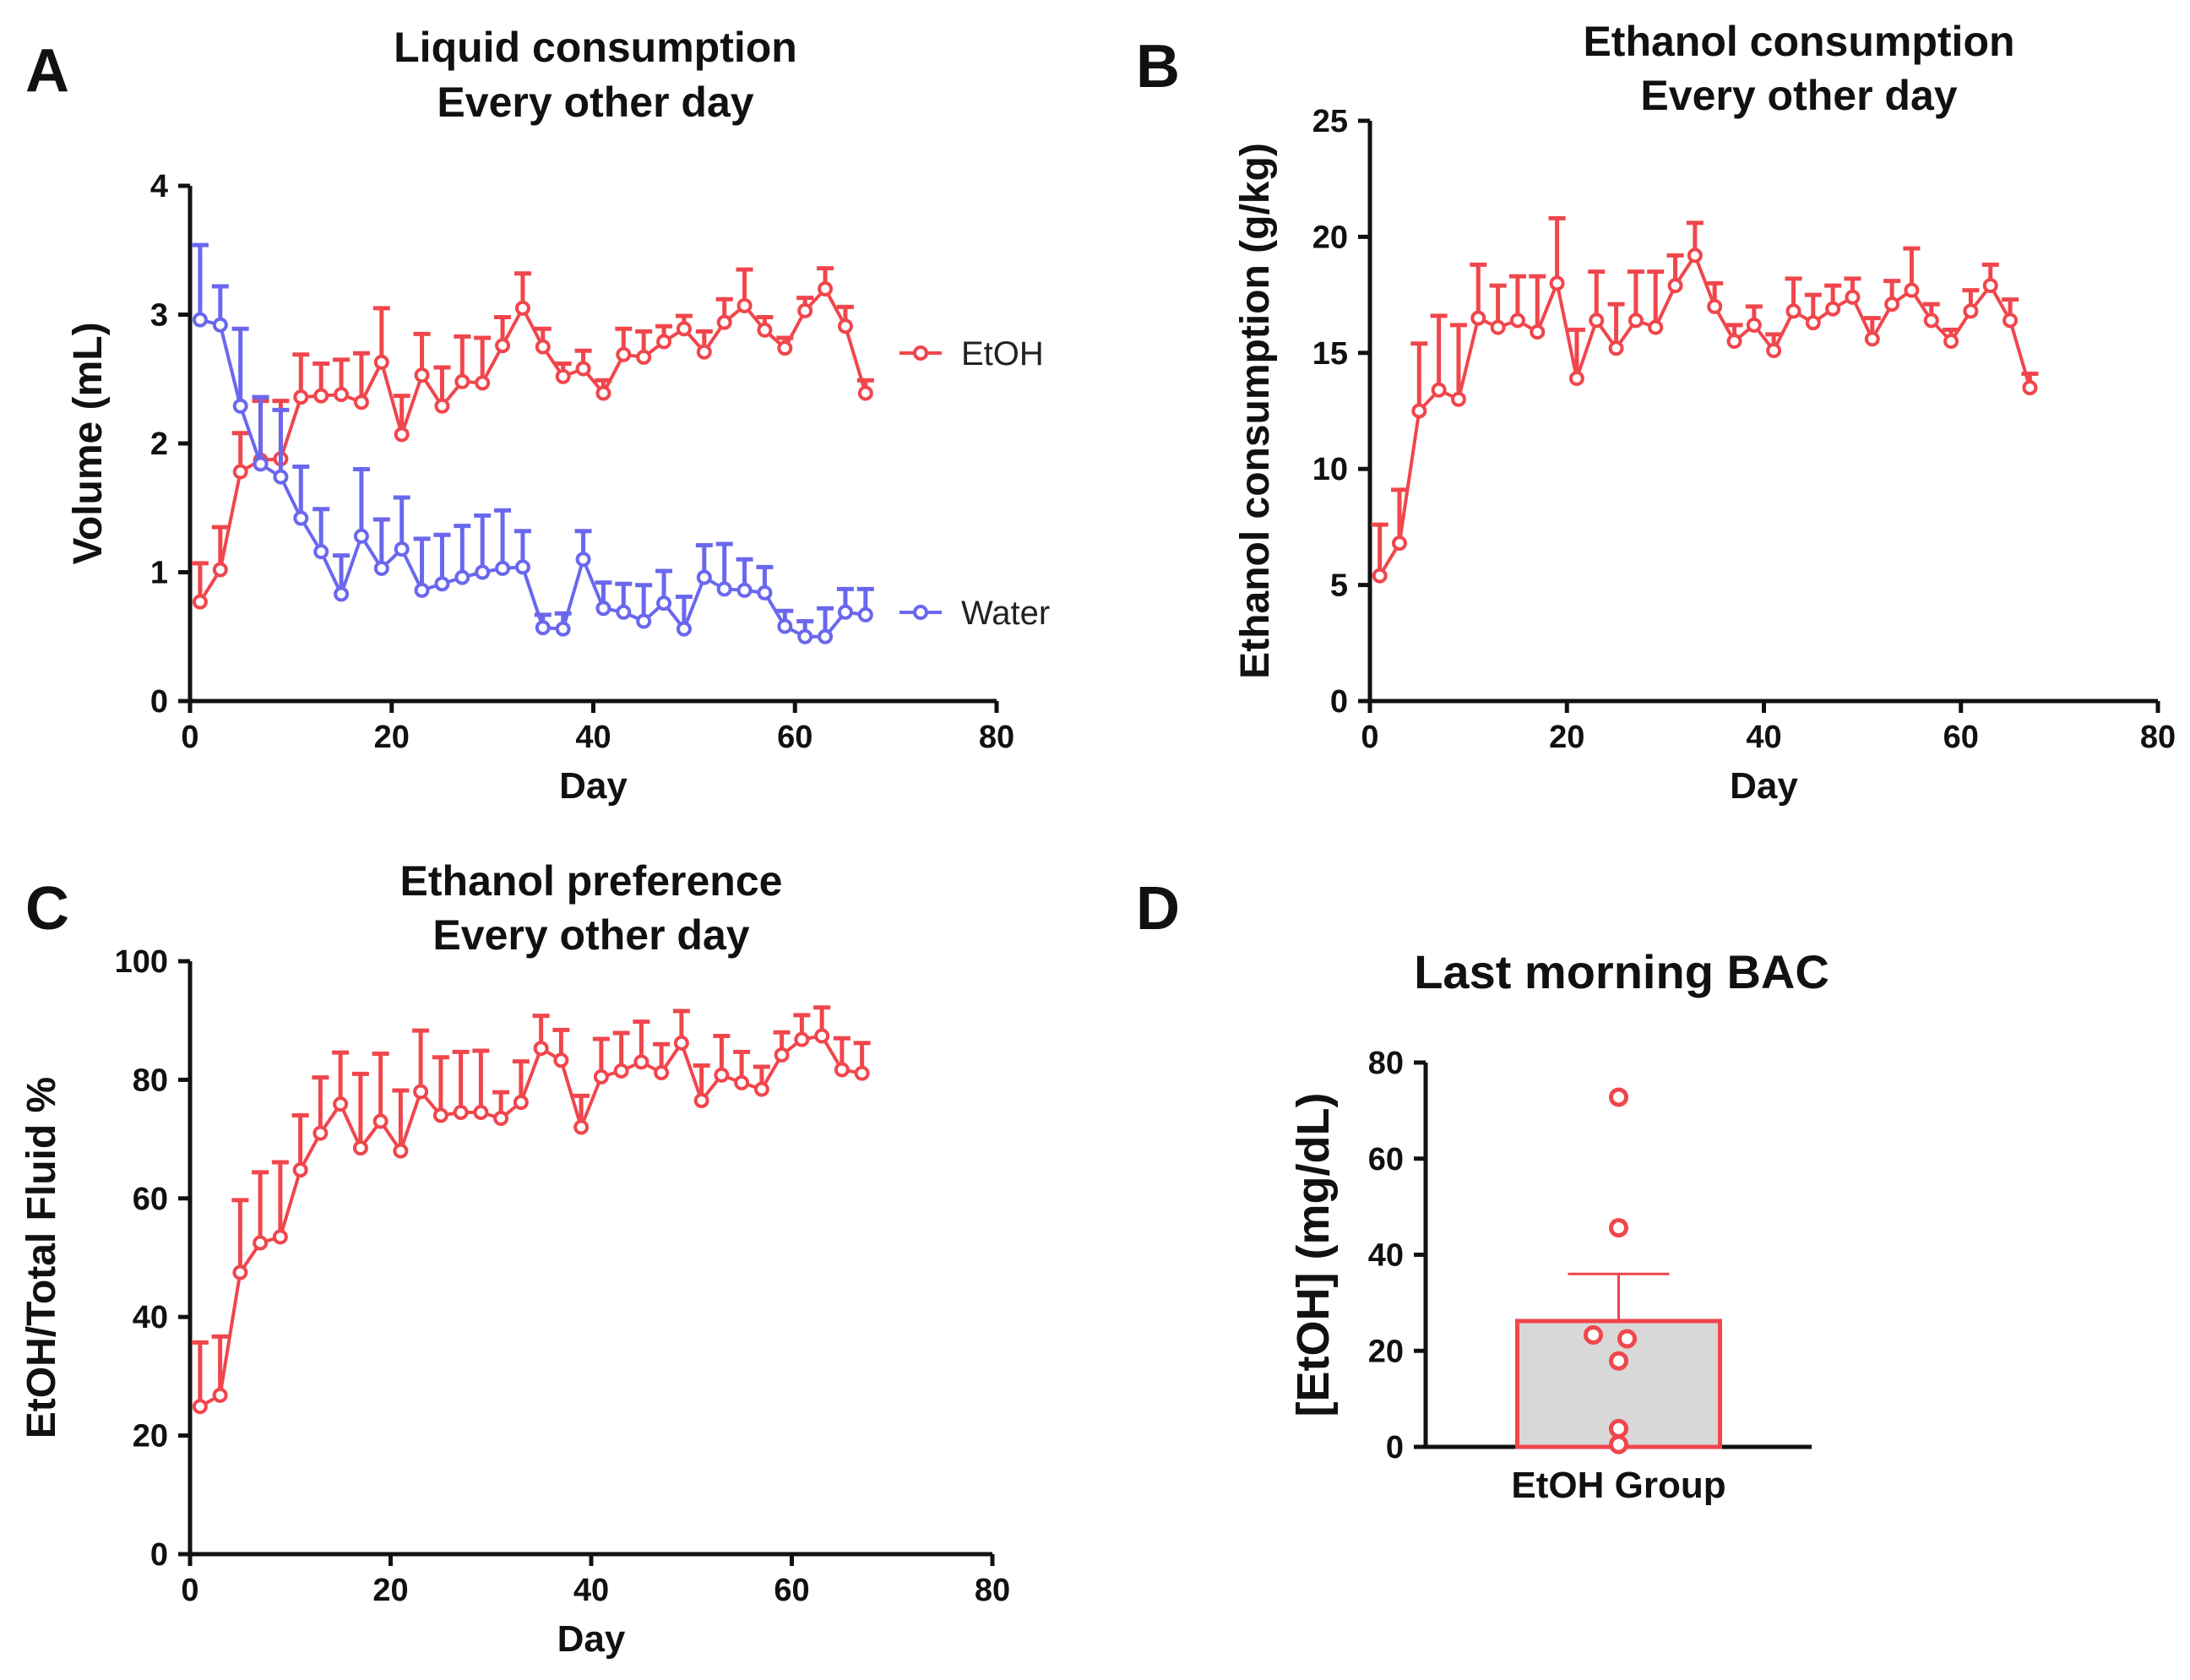 The height and width of the screenshot is (1680, 2190). Describe the element at coordinates (159, 186) in the screenshot. I see `y-tick-label: 4` at that location.